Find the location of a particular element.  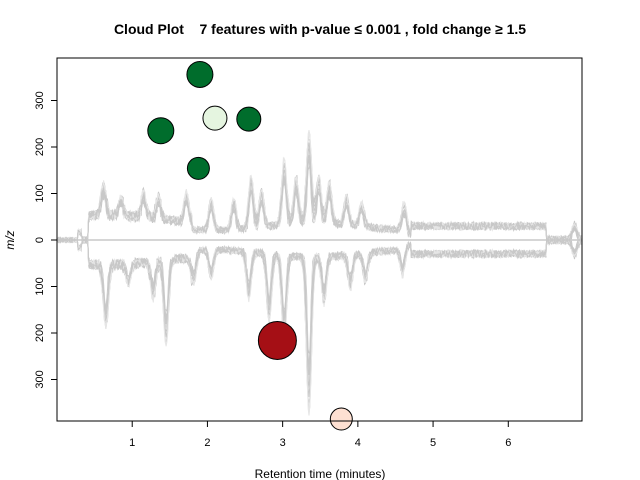

y-axis: 0 100 200 300 100 200 300 is located at coordinates (45, 240).